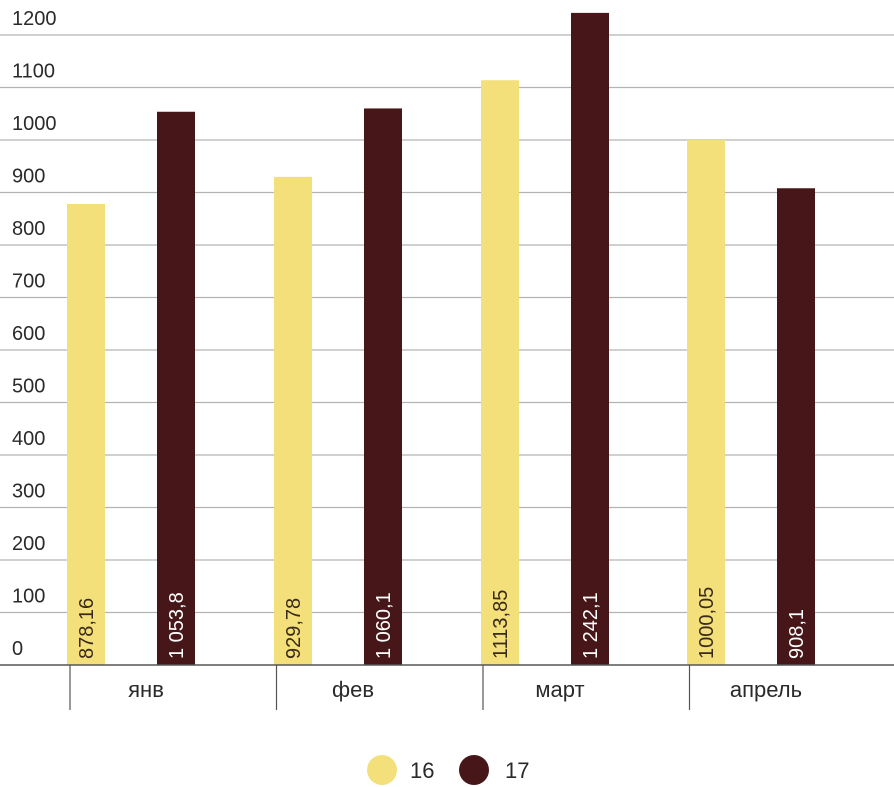 This screenshot has width=894, height=787. I want to click on y-tick-label: 300, so click(28, 492).